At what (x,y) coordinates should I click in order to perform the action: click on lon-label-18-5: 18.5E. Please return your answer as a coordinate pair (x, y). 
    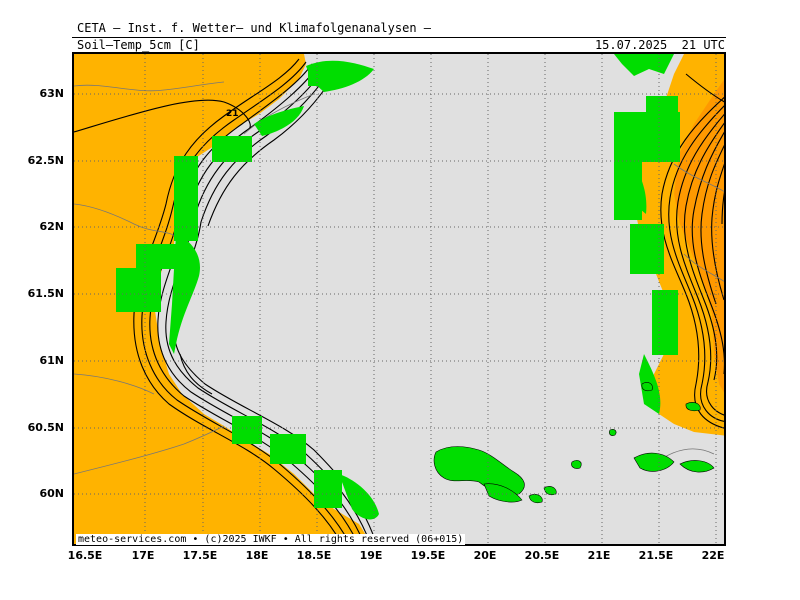
    Looking at the image, I should click on (314, 555).